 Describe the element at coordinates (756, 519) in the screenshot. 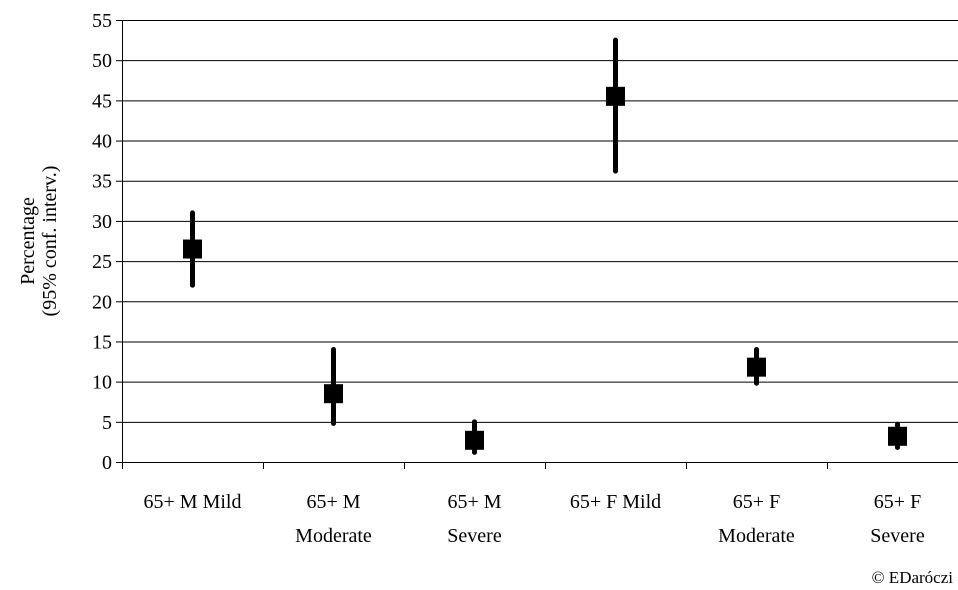

I see `x-tick-label: 65+ F Moderate` at that location.